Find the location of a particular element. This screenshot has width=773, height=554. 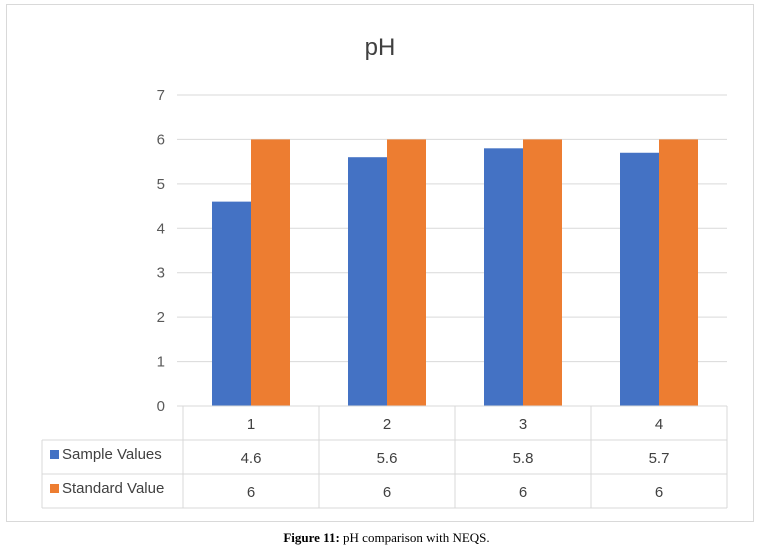

x-tick-label: 3 is located at coordinates (523, 424).